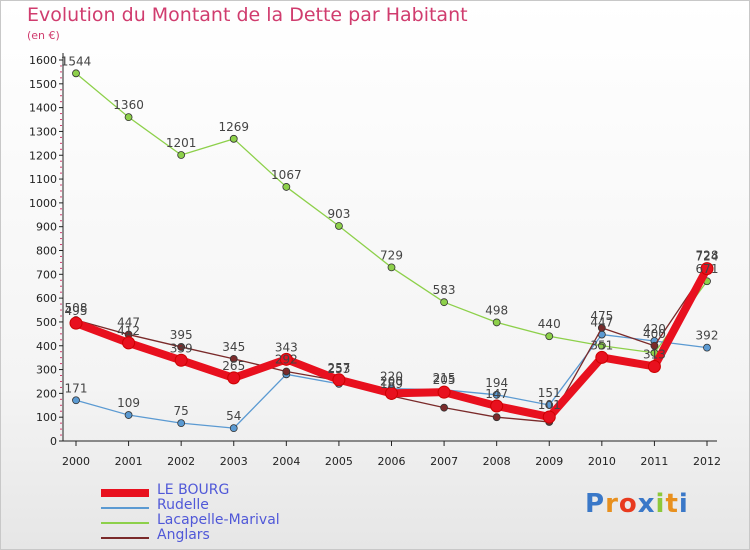 Image resolution: width=750 pixels, height=550 pixels. What do you see at coordinates (181, 335) in the screenshot?
I see `data-label-anglars: 395` at bounding box center [181, 335].